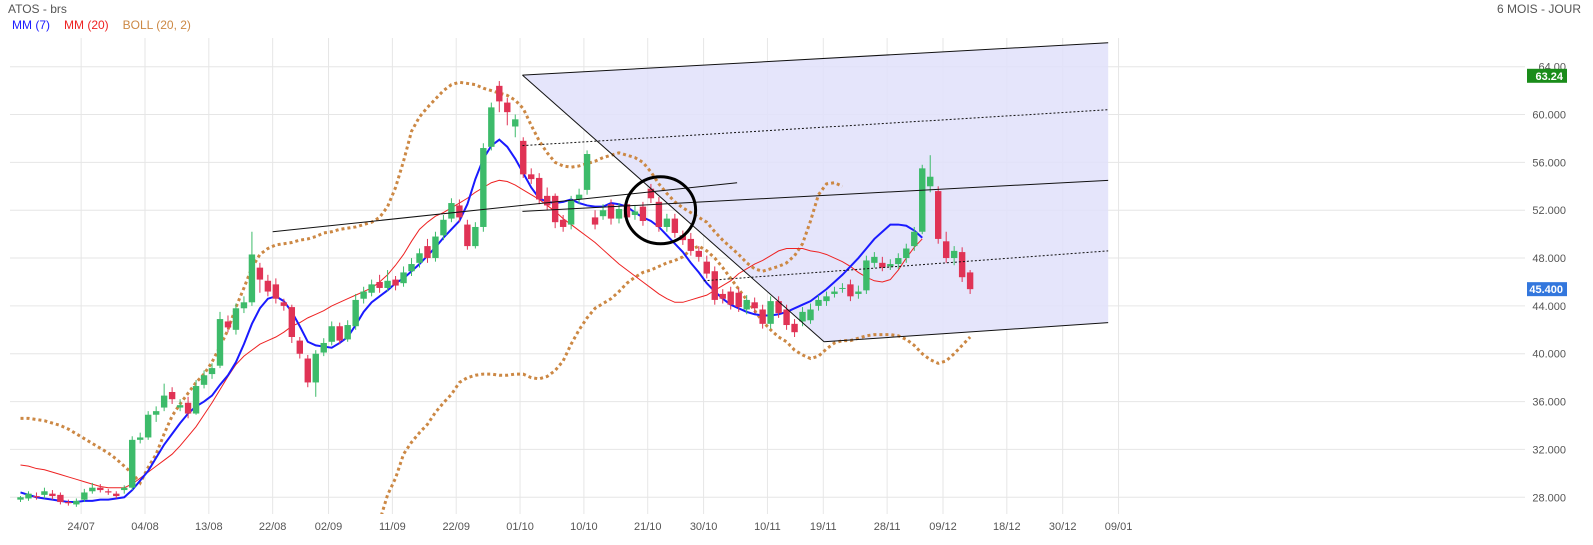 This screenshot has width=1593, height=545. Describe the element at coordinates (704, 527) in the screenshot. I see `x-tick-label: 30/10` at that location.